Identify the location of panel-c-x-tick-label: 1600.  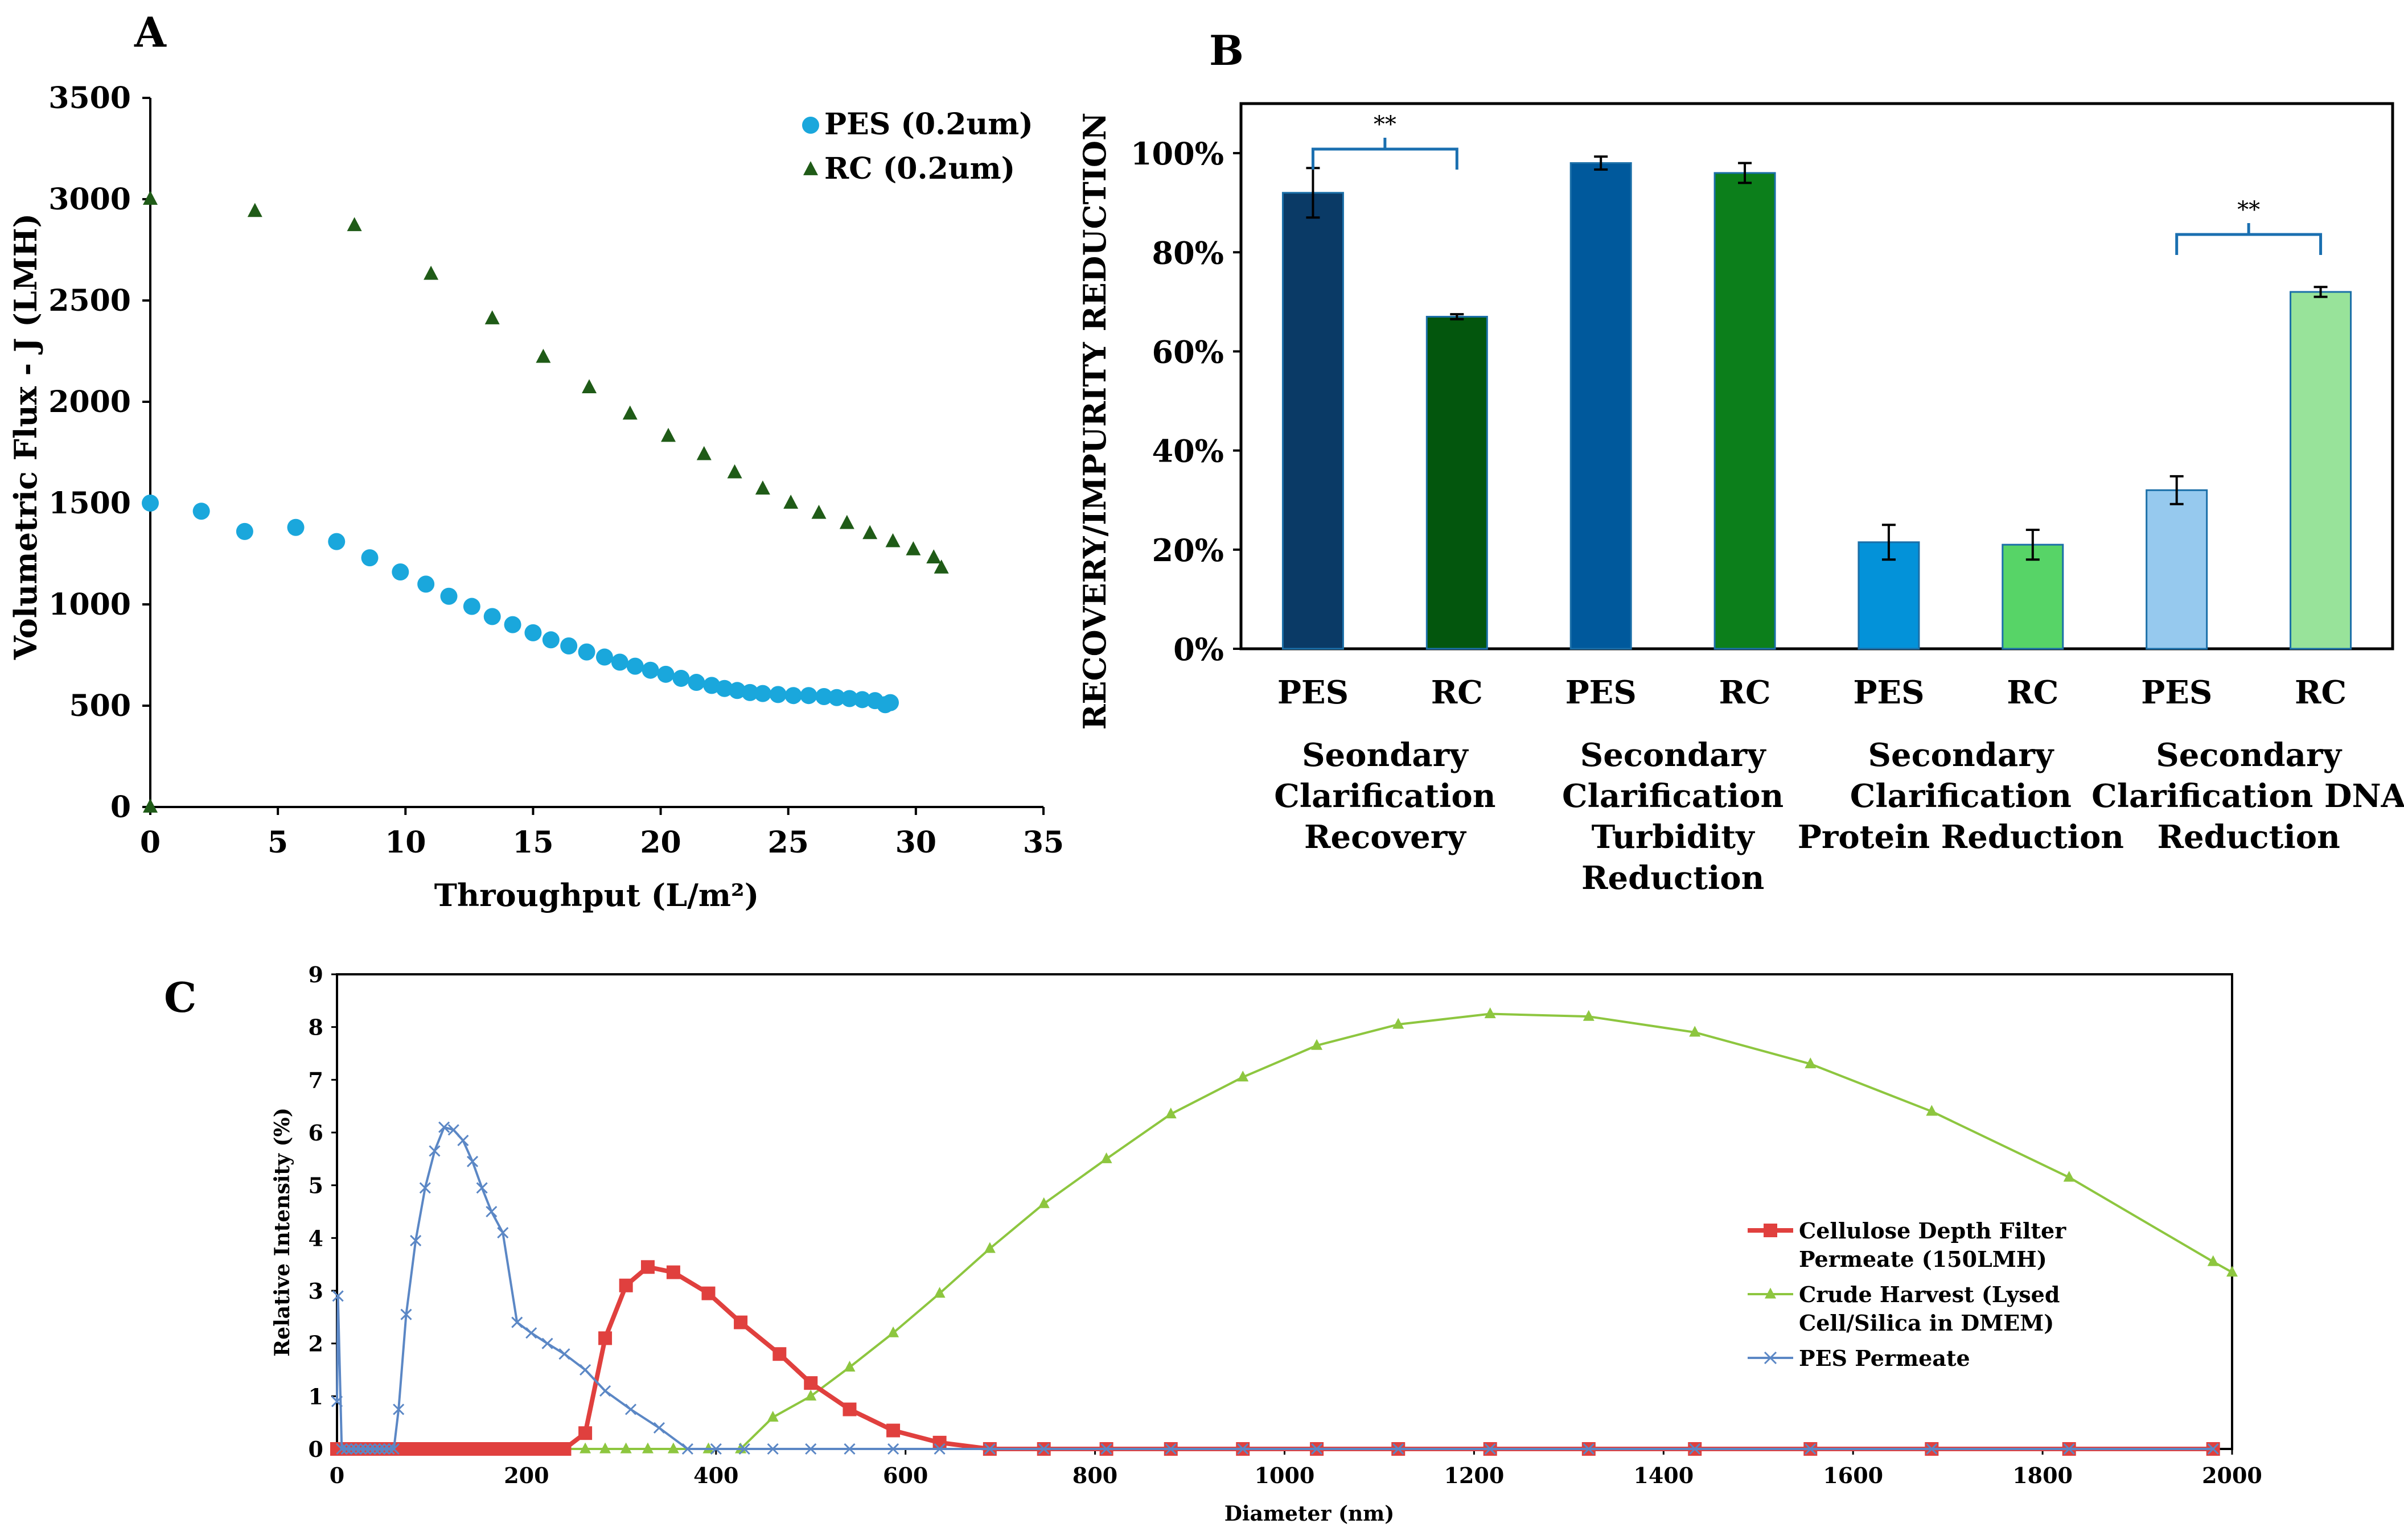
(1853, 1475).